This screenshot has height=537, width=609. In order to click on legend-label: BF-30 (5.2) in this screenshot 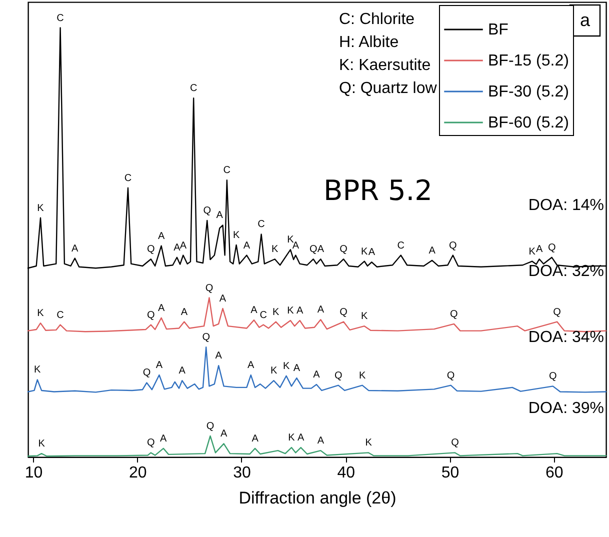, I will do `click(528, 92)`.